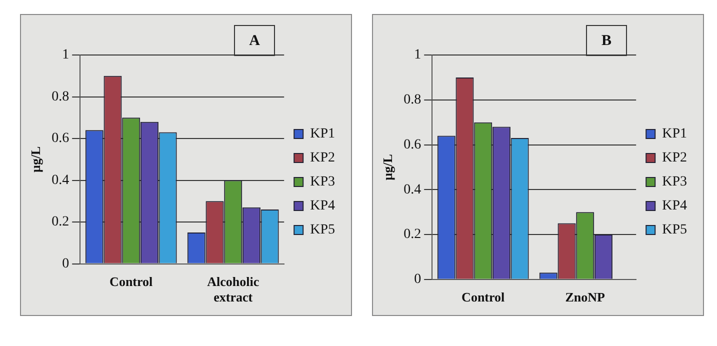 Image resolution: width=717 pixels, height=346 pixels. I want to click on x-tick-label: Alcoholic extract, so click(233, 289).